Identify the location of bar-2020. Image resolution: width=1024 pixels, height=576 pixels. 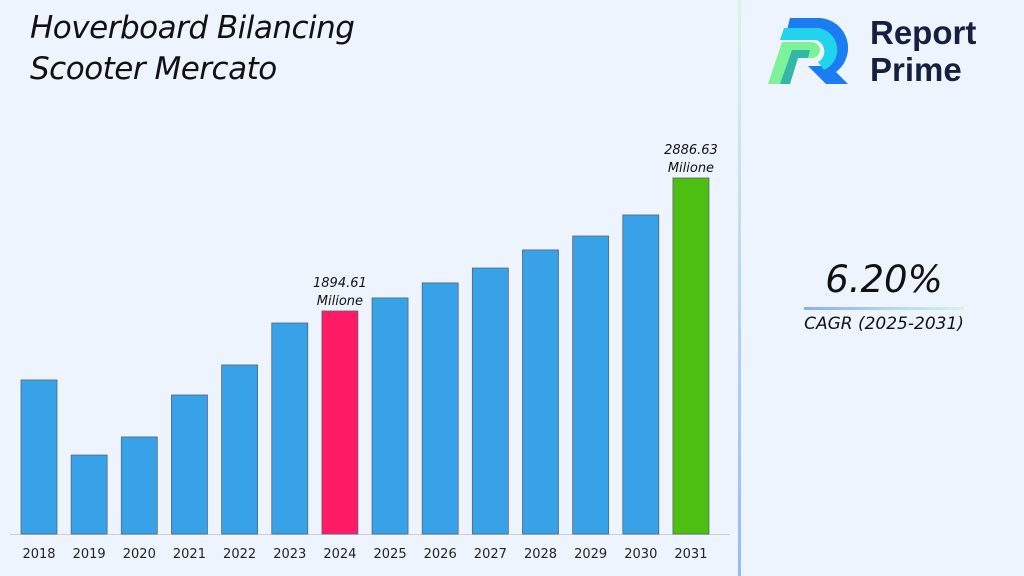
(139, 485).